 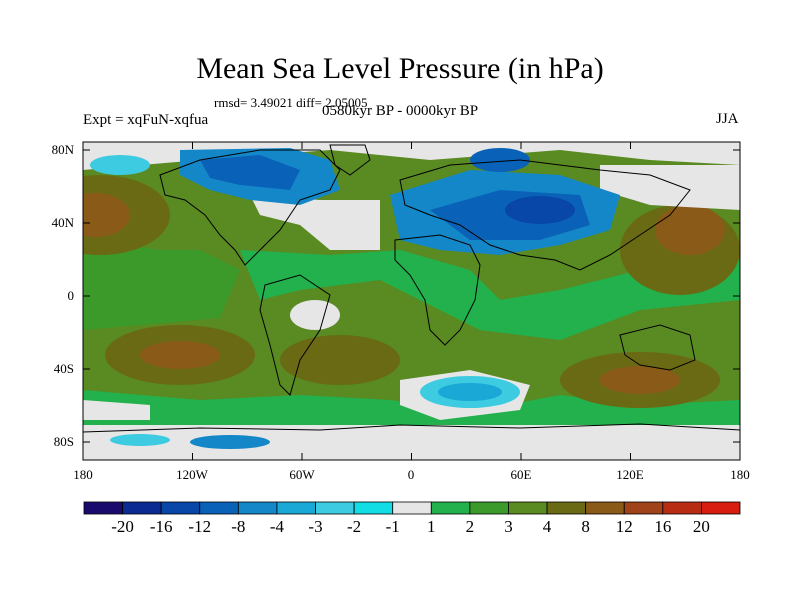 What do you see at coordinates (400, 68) in the screenshot?
I see `map-title: Mean Sea Level Pressure (in hPa)` at bounding box center [400, 68].